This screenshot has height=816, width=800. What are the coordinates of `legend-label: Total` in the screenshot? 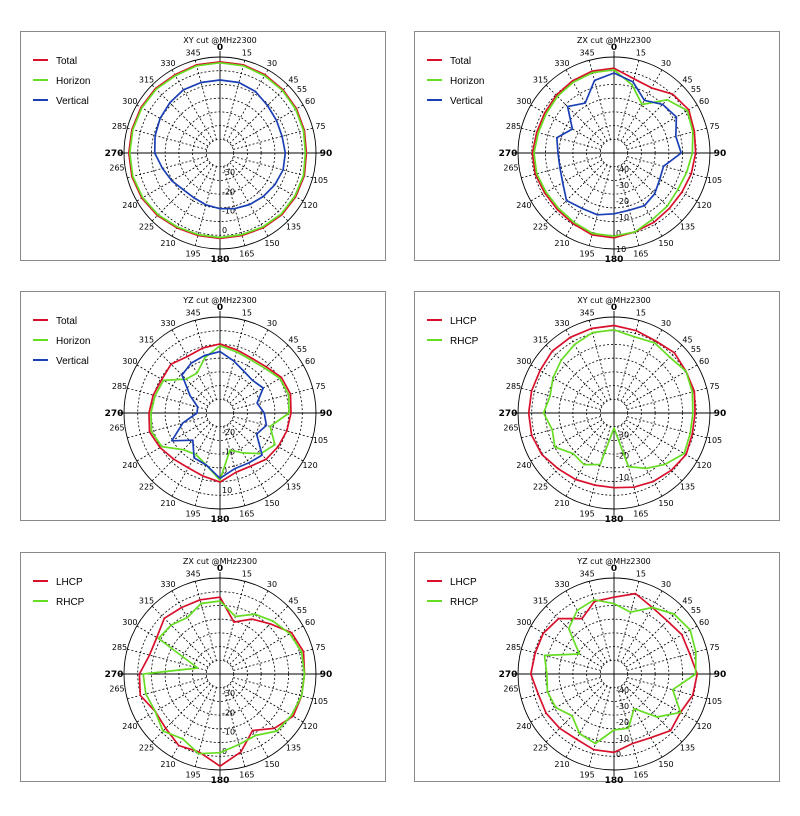 It's located at (66, 321).